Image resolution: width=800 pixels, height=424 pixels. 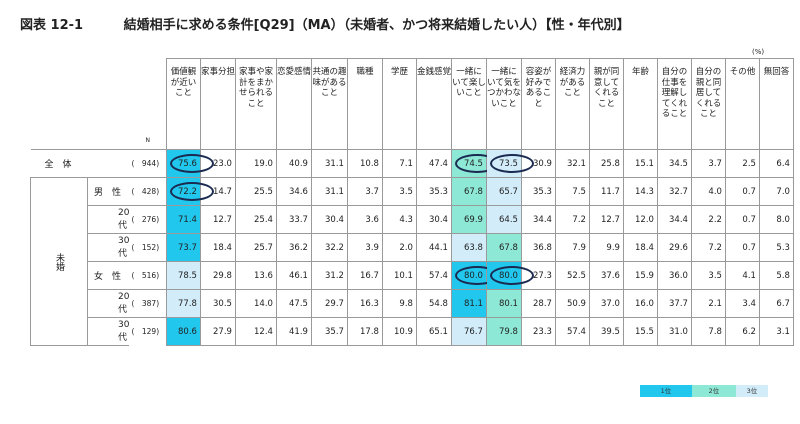 I want to click on cell-value: 0.7, so click(x=749, y=191).